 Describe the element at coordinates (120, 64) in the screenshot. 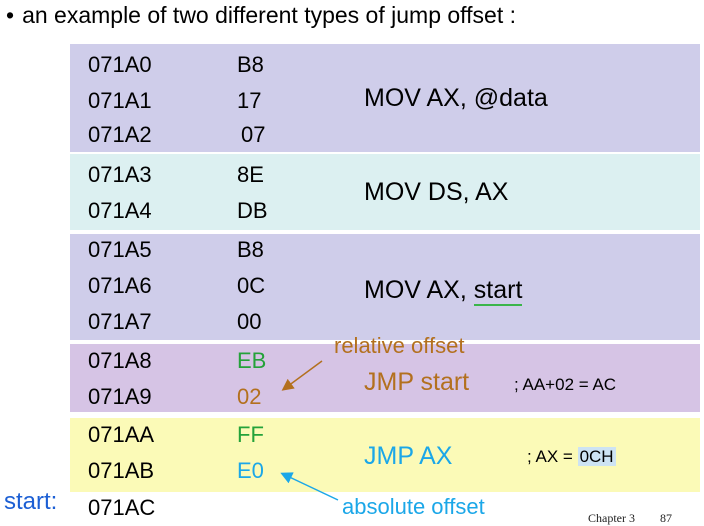

I see `address-cell: 071A0` at that location.